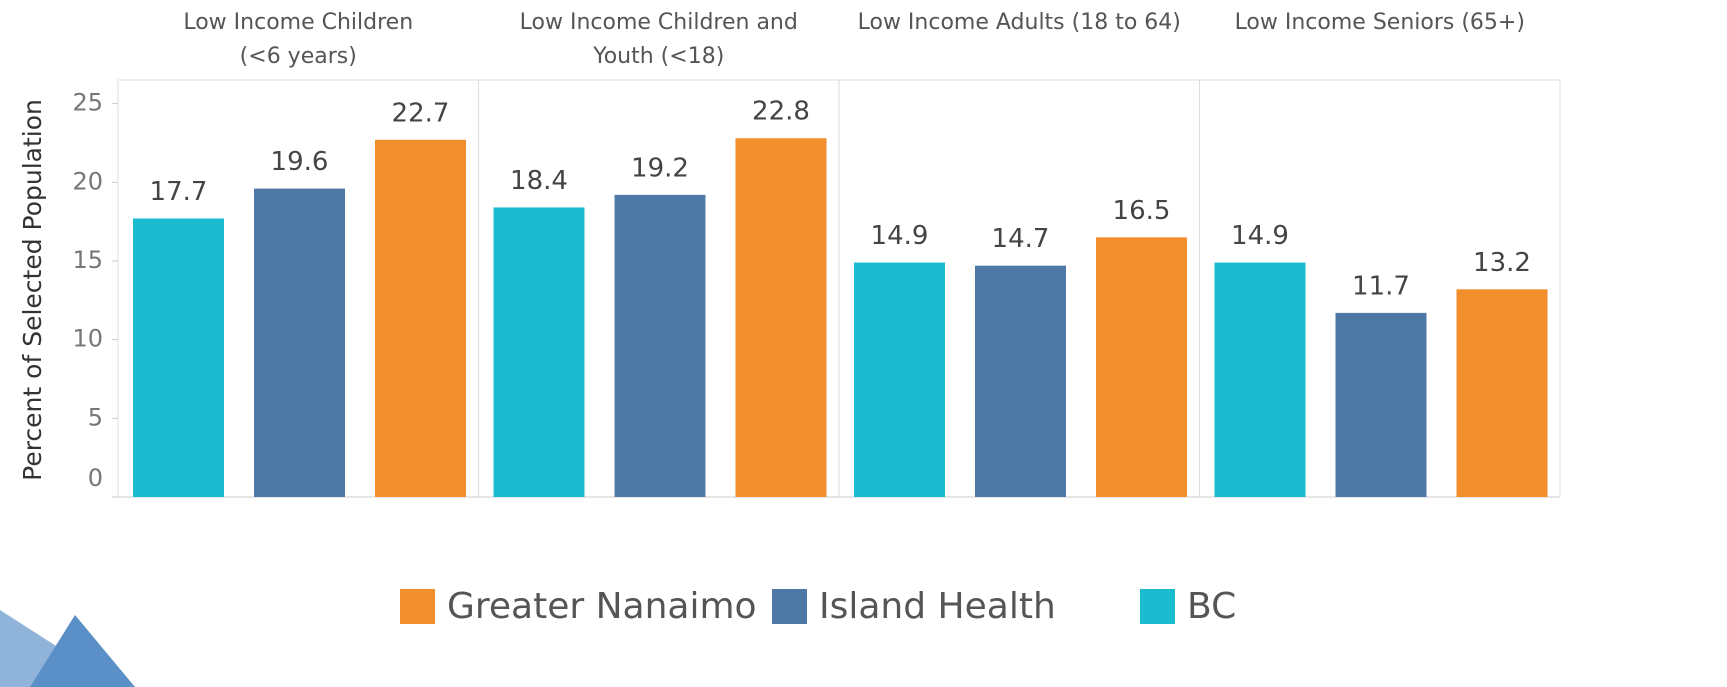 This screenshot has height=687, width=1727. Describe the element at coordinates (781, 112) in the screenshot. I see `value-label: 22.8` at that location.